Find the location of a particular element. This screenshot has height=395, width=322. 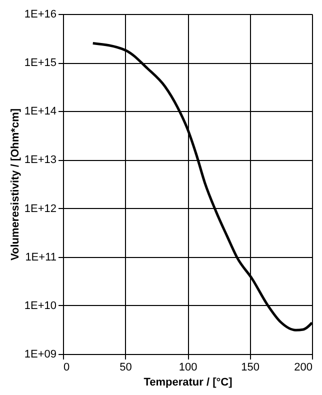

y-tick-label: 1E+10 is located at coordinates (40, 306).